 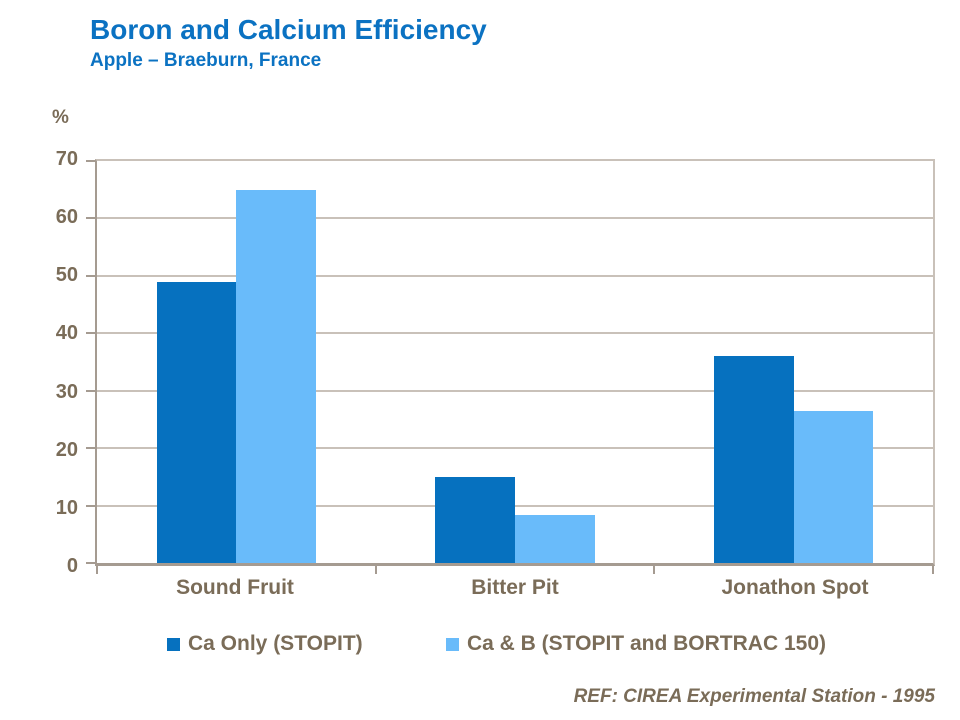 What do you see at coordinates (276, 376) in the screenshot?
I see `bar-ca-and-b-sound-fruit` at bounding box center [276, 376].